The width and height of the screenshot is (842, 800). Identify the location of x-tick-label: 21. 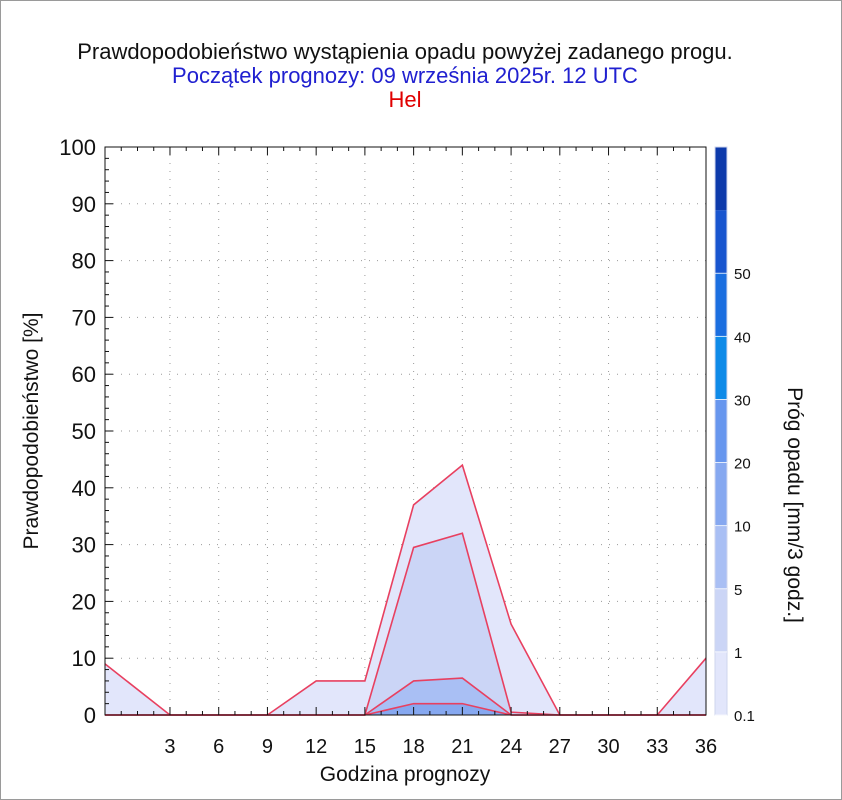
(462, 747).